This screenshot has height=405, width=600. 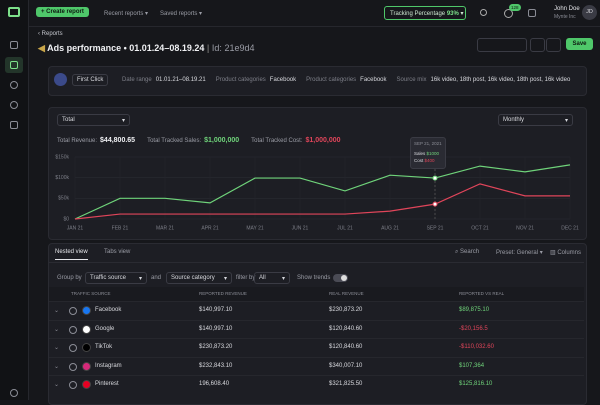 What do you see at coordinates (62, 157) in the screenshot?
I see `y-tick-label: $150k` at bounding box center [62, 157].